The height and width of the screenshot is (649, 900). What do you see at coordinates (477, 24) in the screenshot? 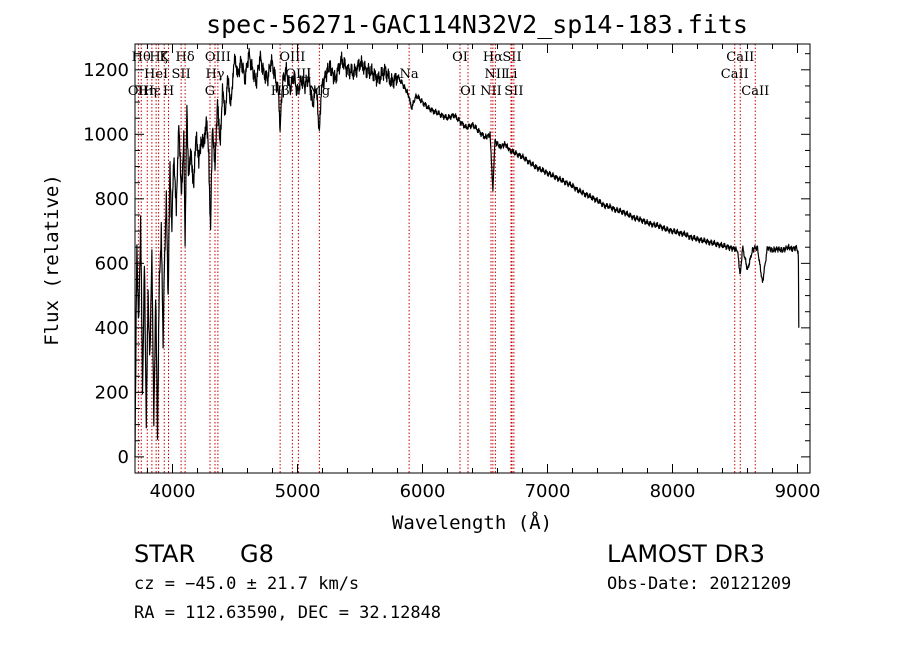
I see `chart-title: spec-56271-GAC114N32V2_sp14-183.fits` at bounding box center [477, 24].